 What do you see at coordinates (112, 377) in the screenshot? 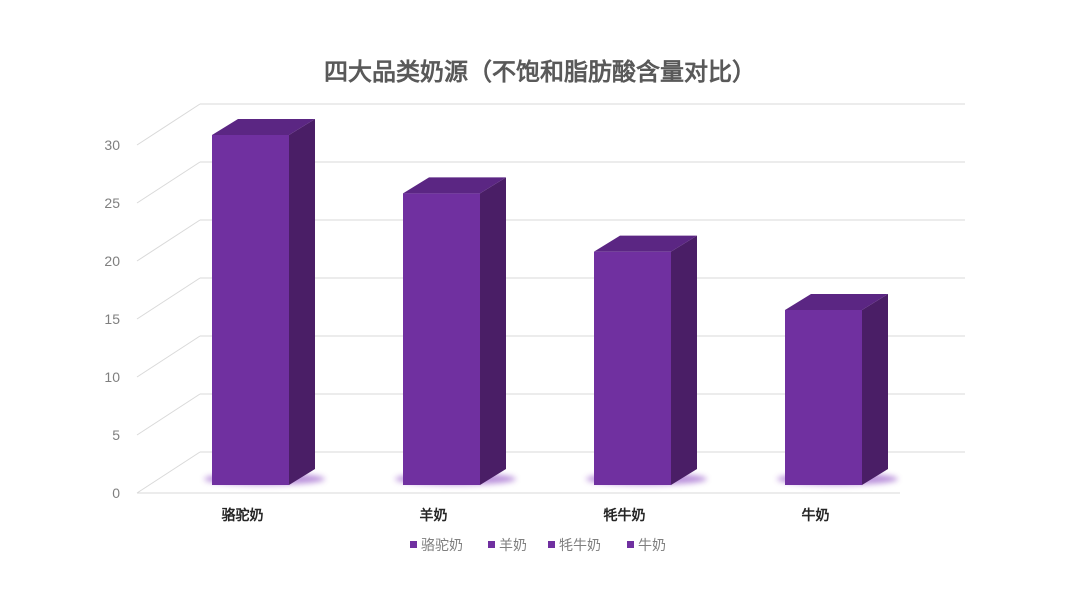
I see `y-tick-label: 10` at bounding box center [112, 377].